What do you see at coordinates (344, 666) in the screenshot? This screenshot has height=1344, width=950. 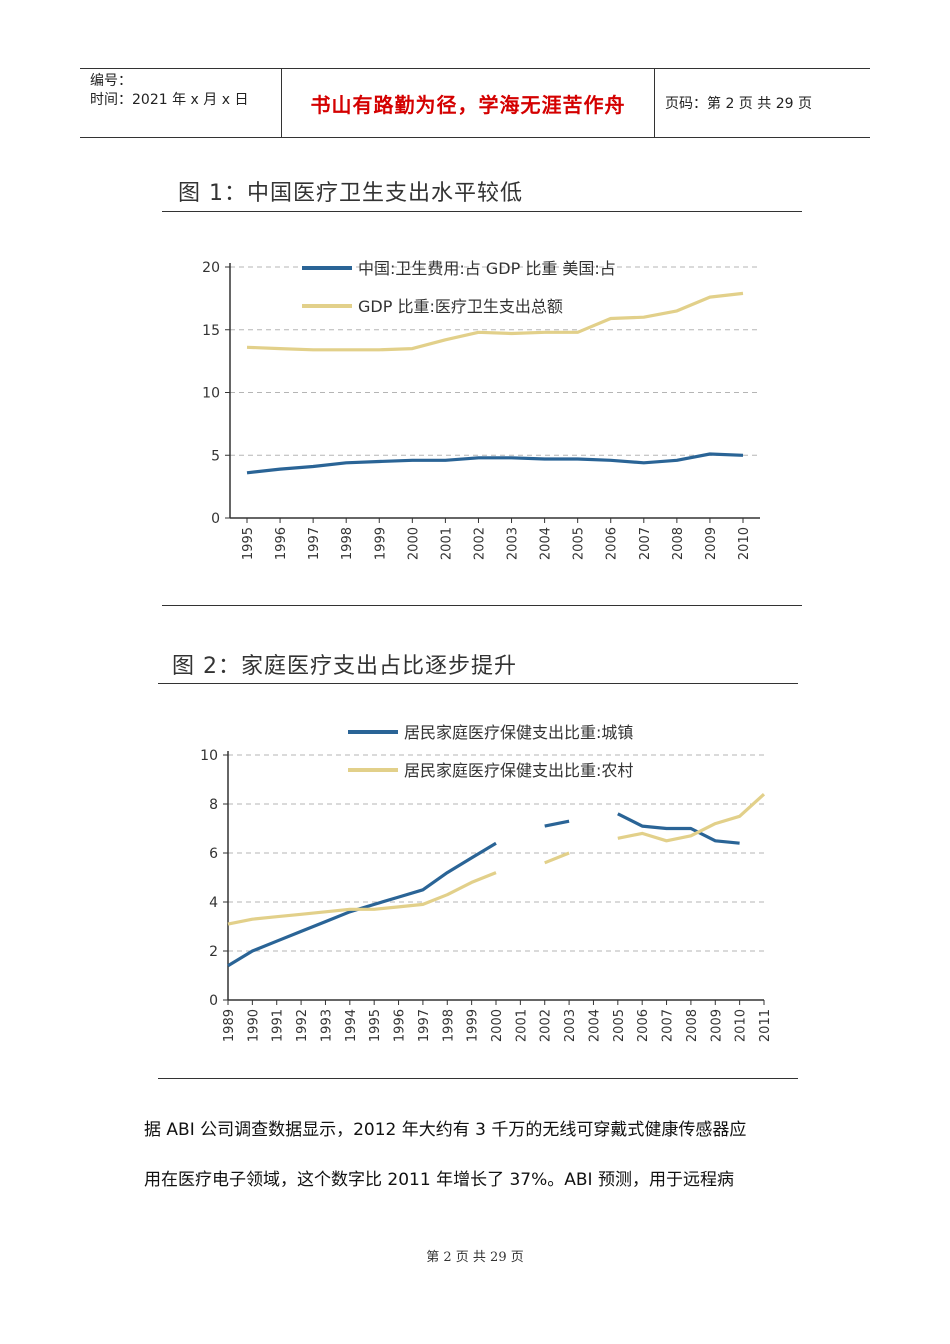 I see `figure2-title: 图 2：家庭医疗支出占比逐步提升` at bounding box center [344, 666].